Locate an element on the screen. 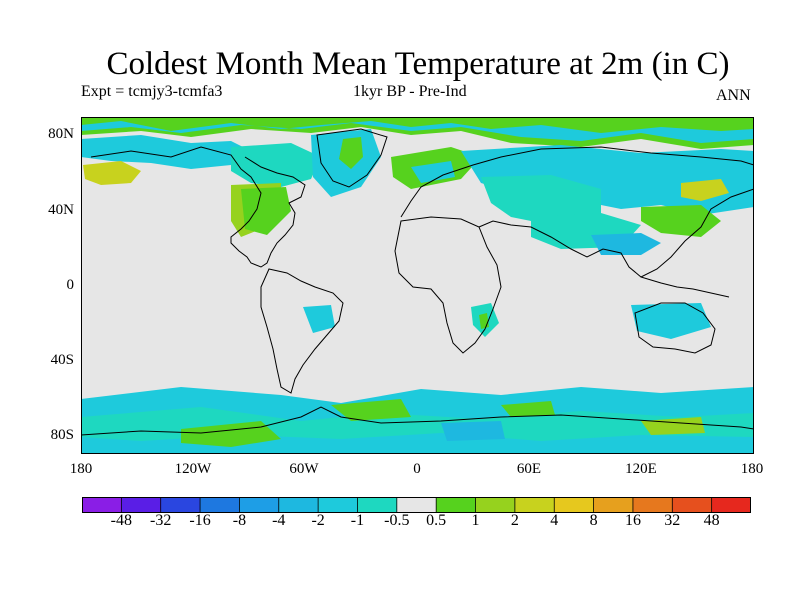  field-alaska-yellow is located at coordinates (112, 173).